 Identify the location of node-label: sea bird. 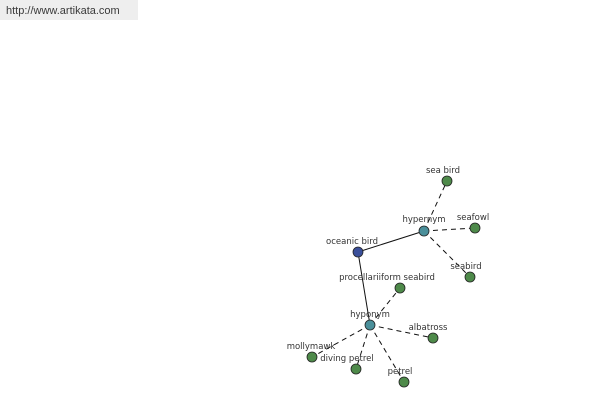
(443, 171).